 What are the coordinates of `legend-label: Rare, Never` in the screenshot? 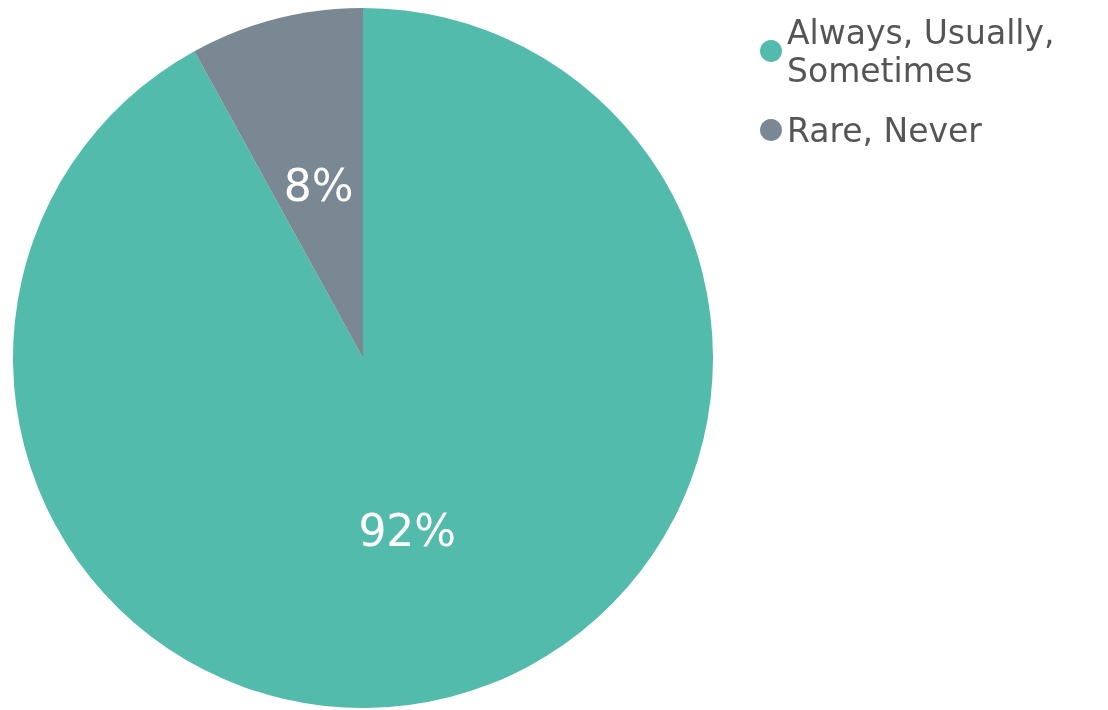 It's located at (885, 130).